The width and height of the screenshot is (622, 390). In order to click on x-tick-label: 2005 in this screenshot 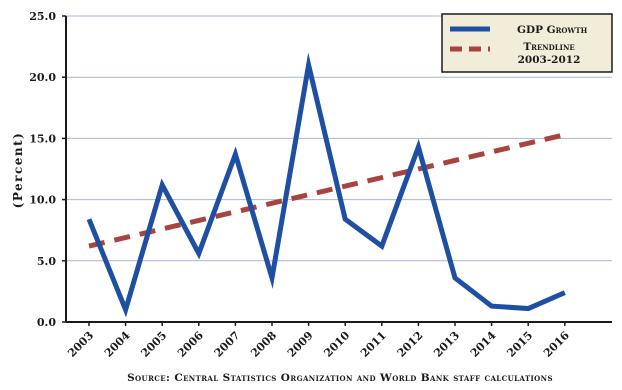, I will do `click(153, 344)`.